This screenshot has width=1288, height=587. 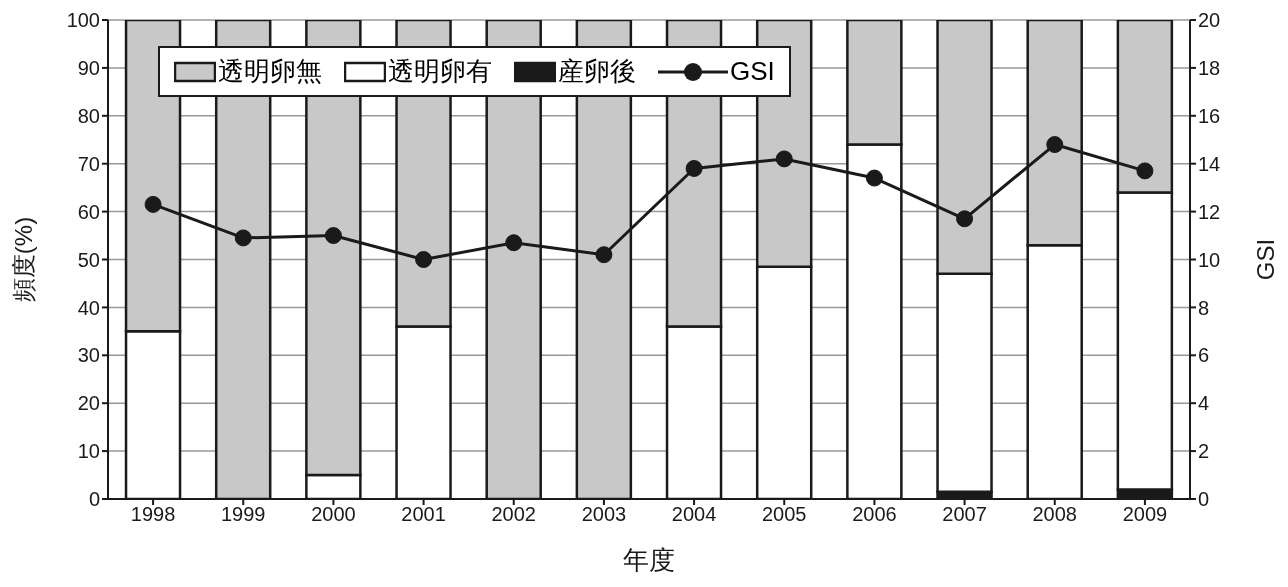 I want to click on legend-label: 透明卵有, so click(x=440, y=71).